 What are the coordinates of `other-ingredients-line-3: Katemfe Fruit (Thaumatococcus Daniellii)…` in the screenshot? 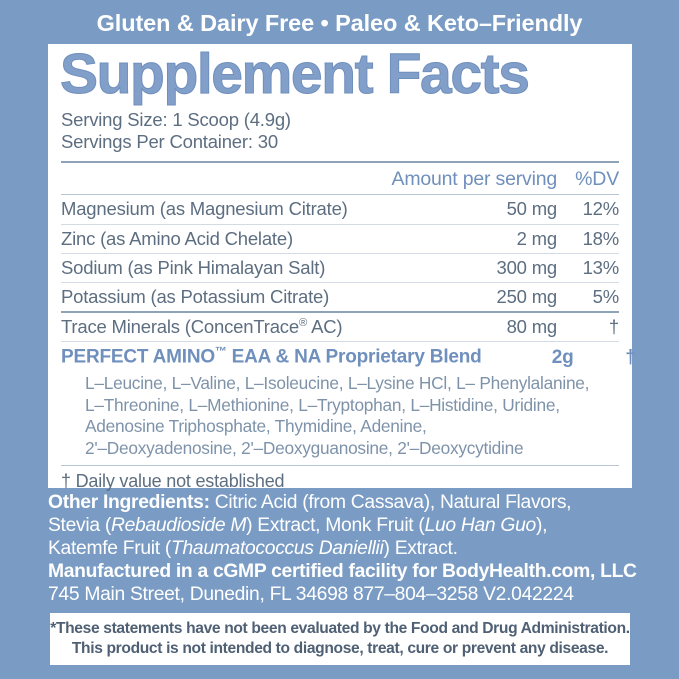 It's located at (342, 549).